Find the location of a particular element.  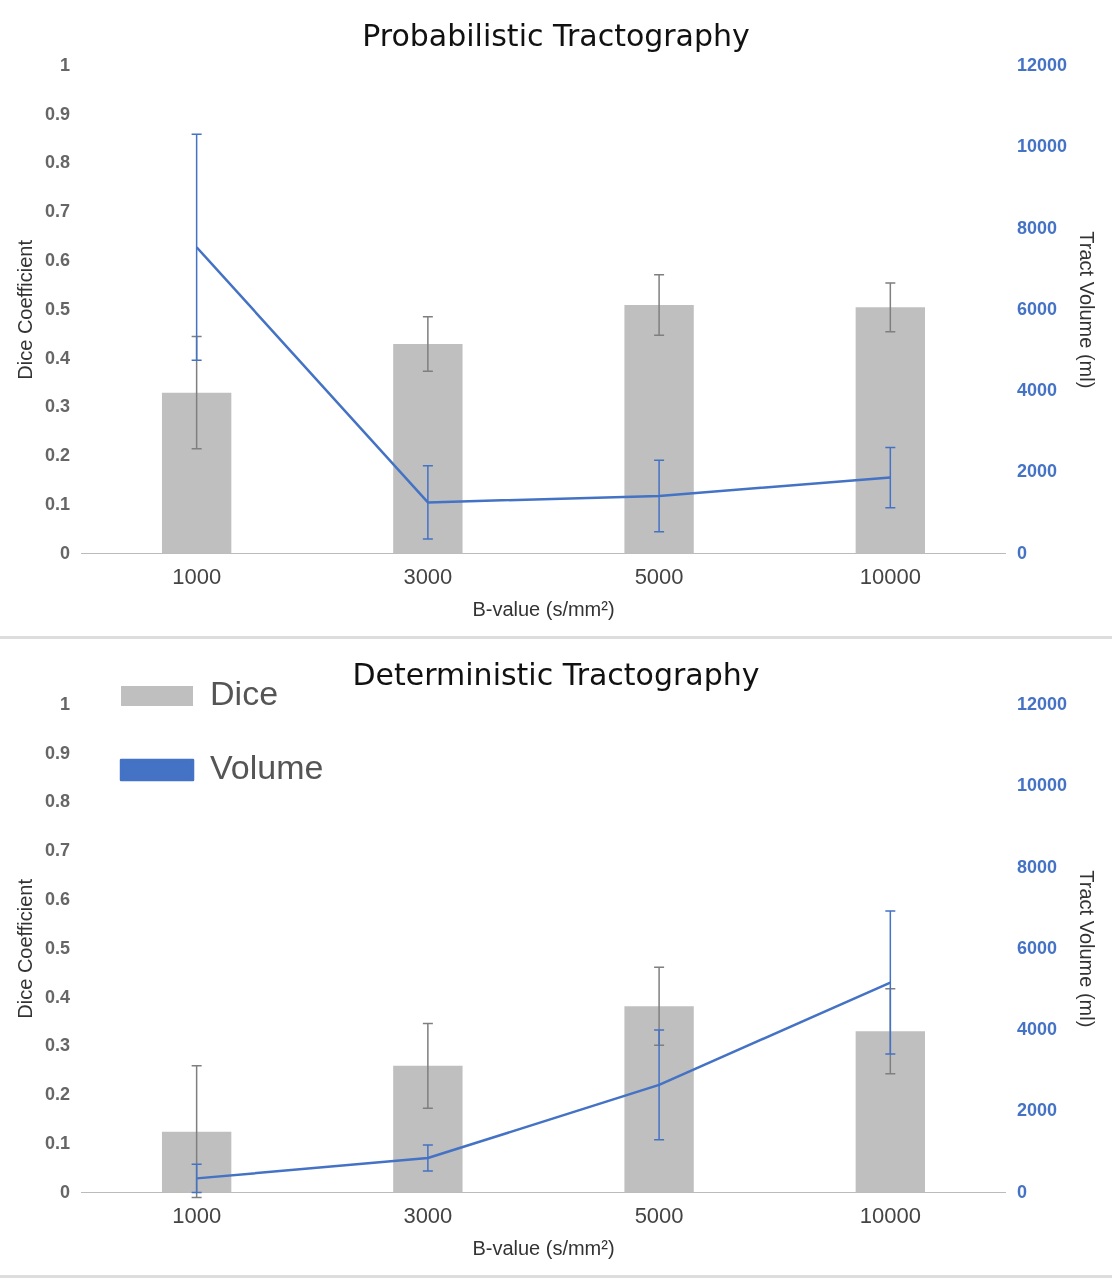

chart-title: Probabilistic Tractography is located at coordinates (556, 35).